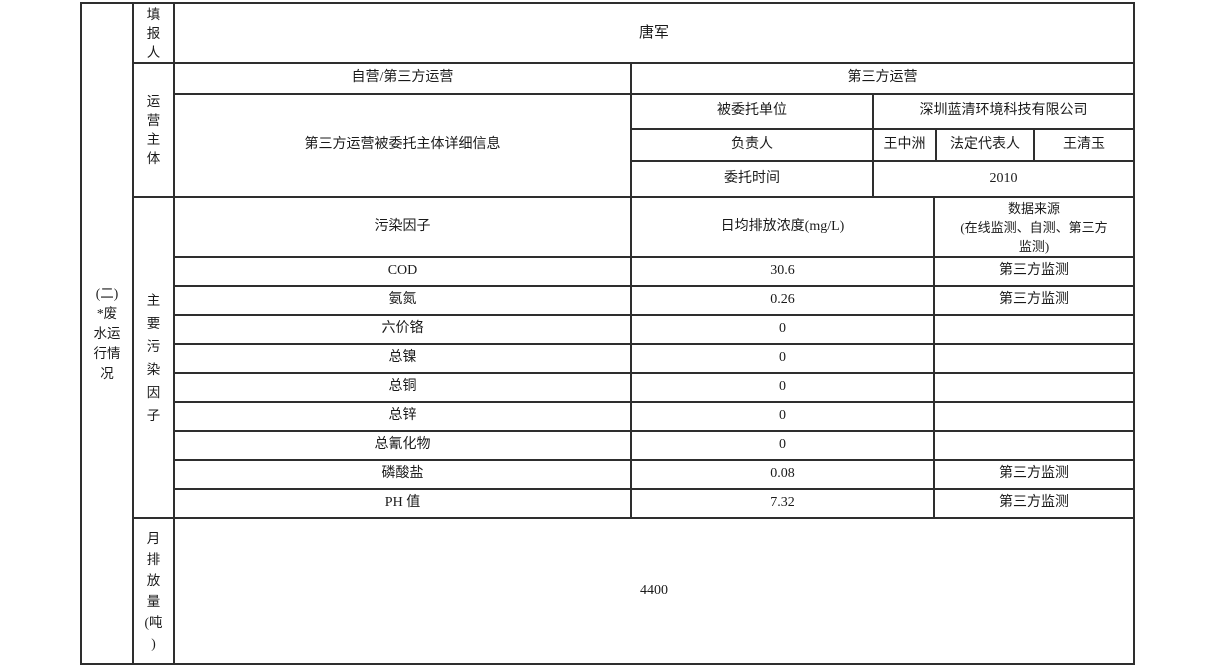 The height and width of the screenshot is (667, 1215). What do you see at coordinates (883, 79) in the screenshot?
I see `operation-mode-value: 第三方运营` at bounding box center [883, 79].